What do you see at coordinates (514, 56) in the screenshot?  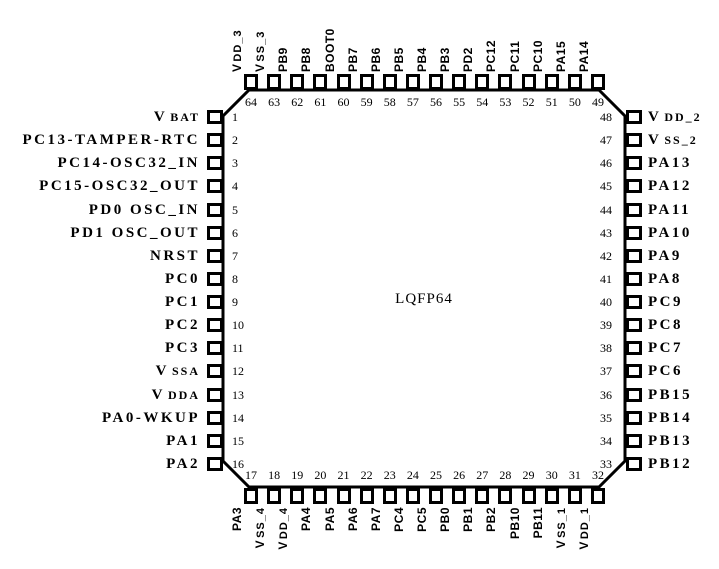 I see `pin-label: PC11` at bounding box center [514, 56].